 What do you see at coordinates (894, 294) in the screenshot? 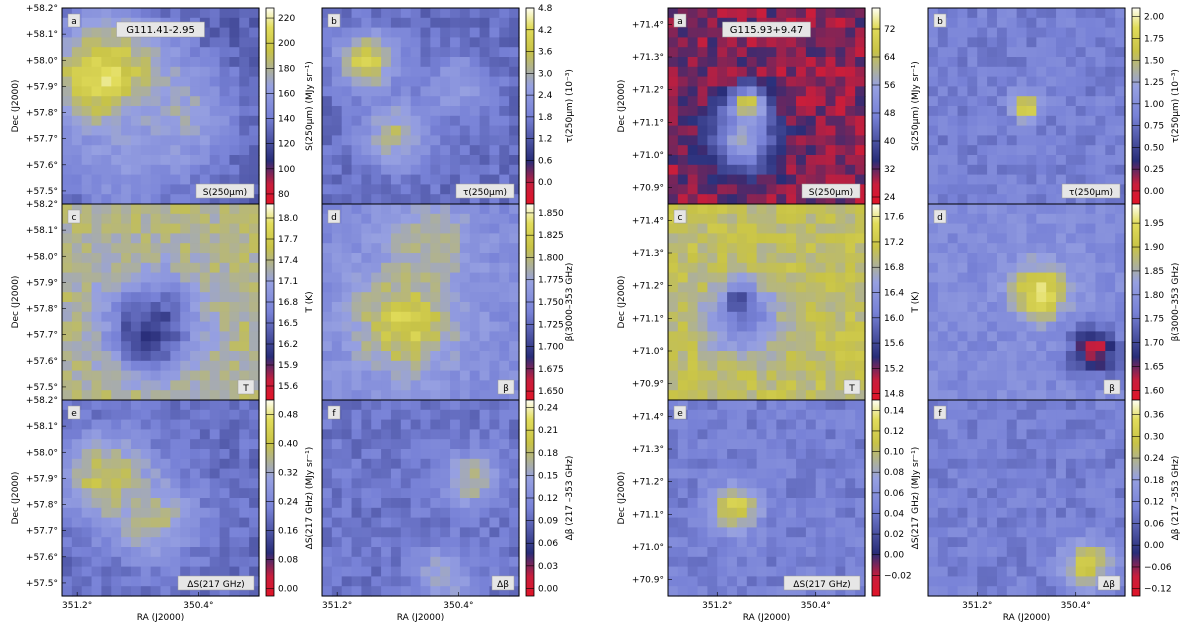
I see `colorbar-tick-label: 16.4` at bounding box center [894, 294].